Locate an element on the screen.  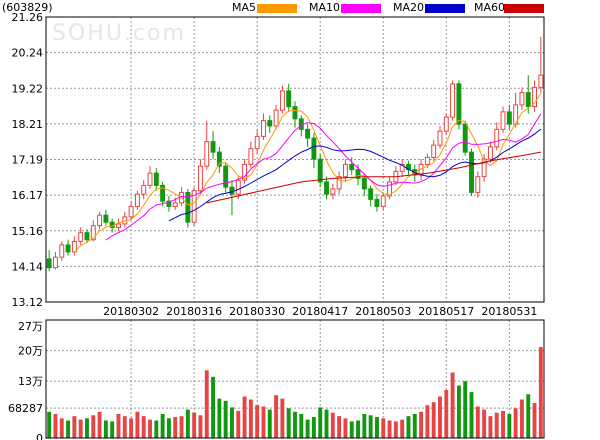
legend-item-ma10: MA10 is located at coordinates (345, 7).